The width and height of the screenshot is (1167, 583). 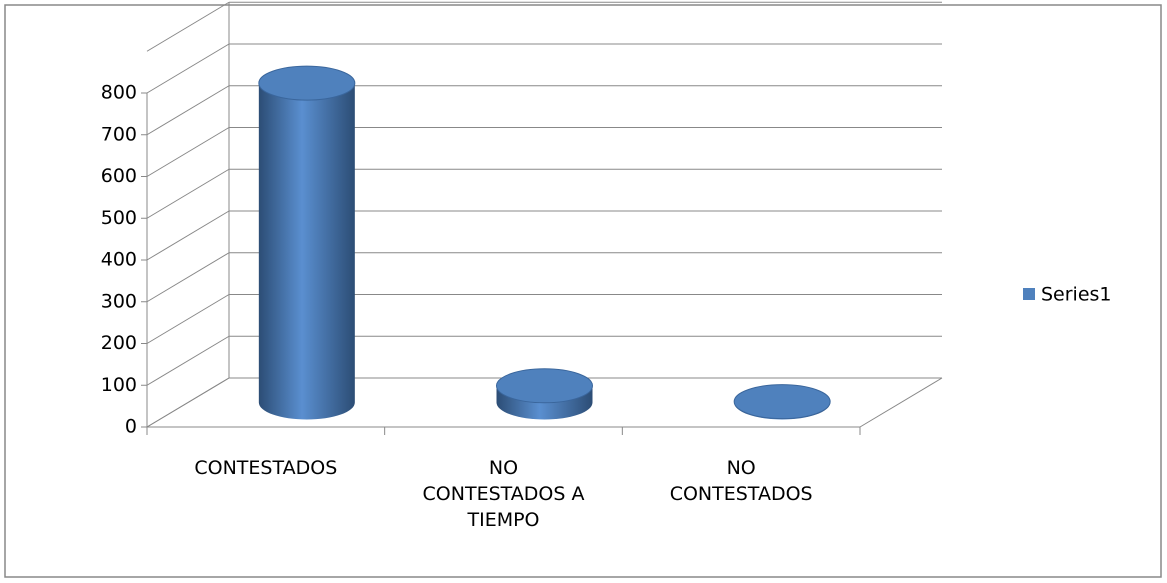 I want to click on y-tick-label: 400, so click(x=119, y=260).